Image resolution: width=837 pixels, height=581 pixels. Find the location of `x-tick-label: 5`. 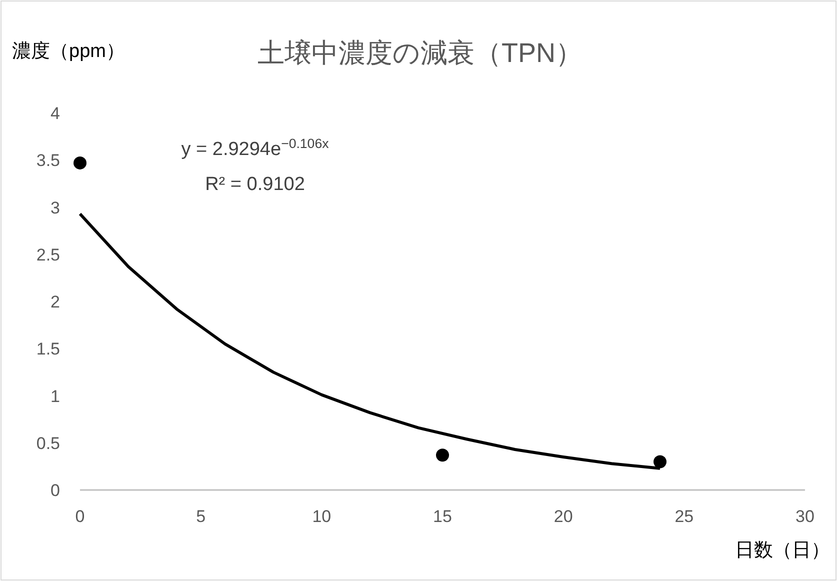

x-tick-label: 5 is located at coordinates (201, 516).